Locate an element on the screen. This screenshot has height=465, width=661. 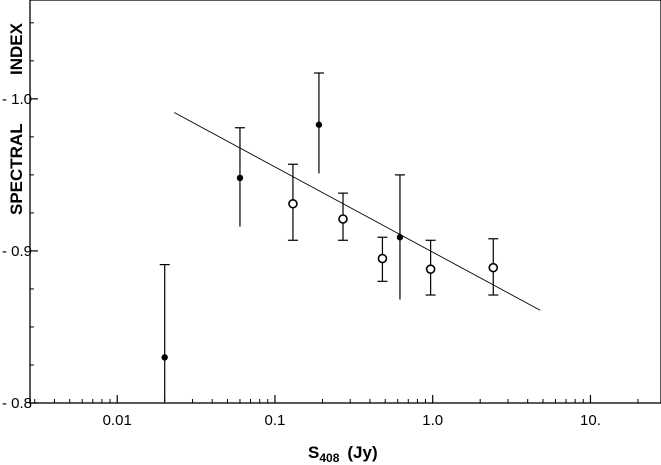
y-axis-label-index: INDEX is located at coordinates (16, 48).